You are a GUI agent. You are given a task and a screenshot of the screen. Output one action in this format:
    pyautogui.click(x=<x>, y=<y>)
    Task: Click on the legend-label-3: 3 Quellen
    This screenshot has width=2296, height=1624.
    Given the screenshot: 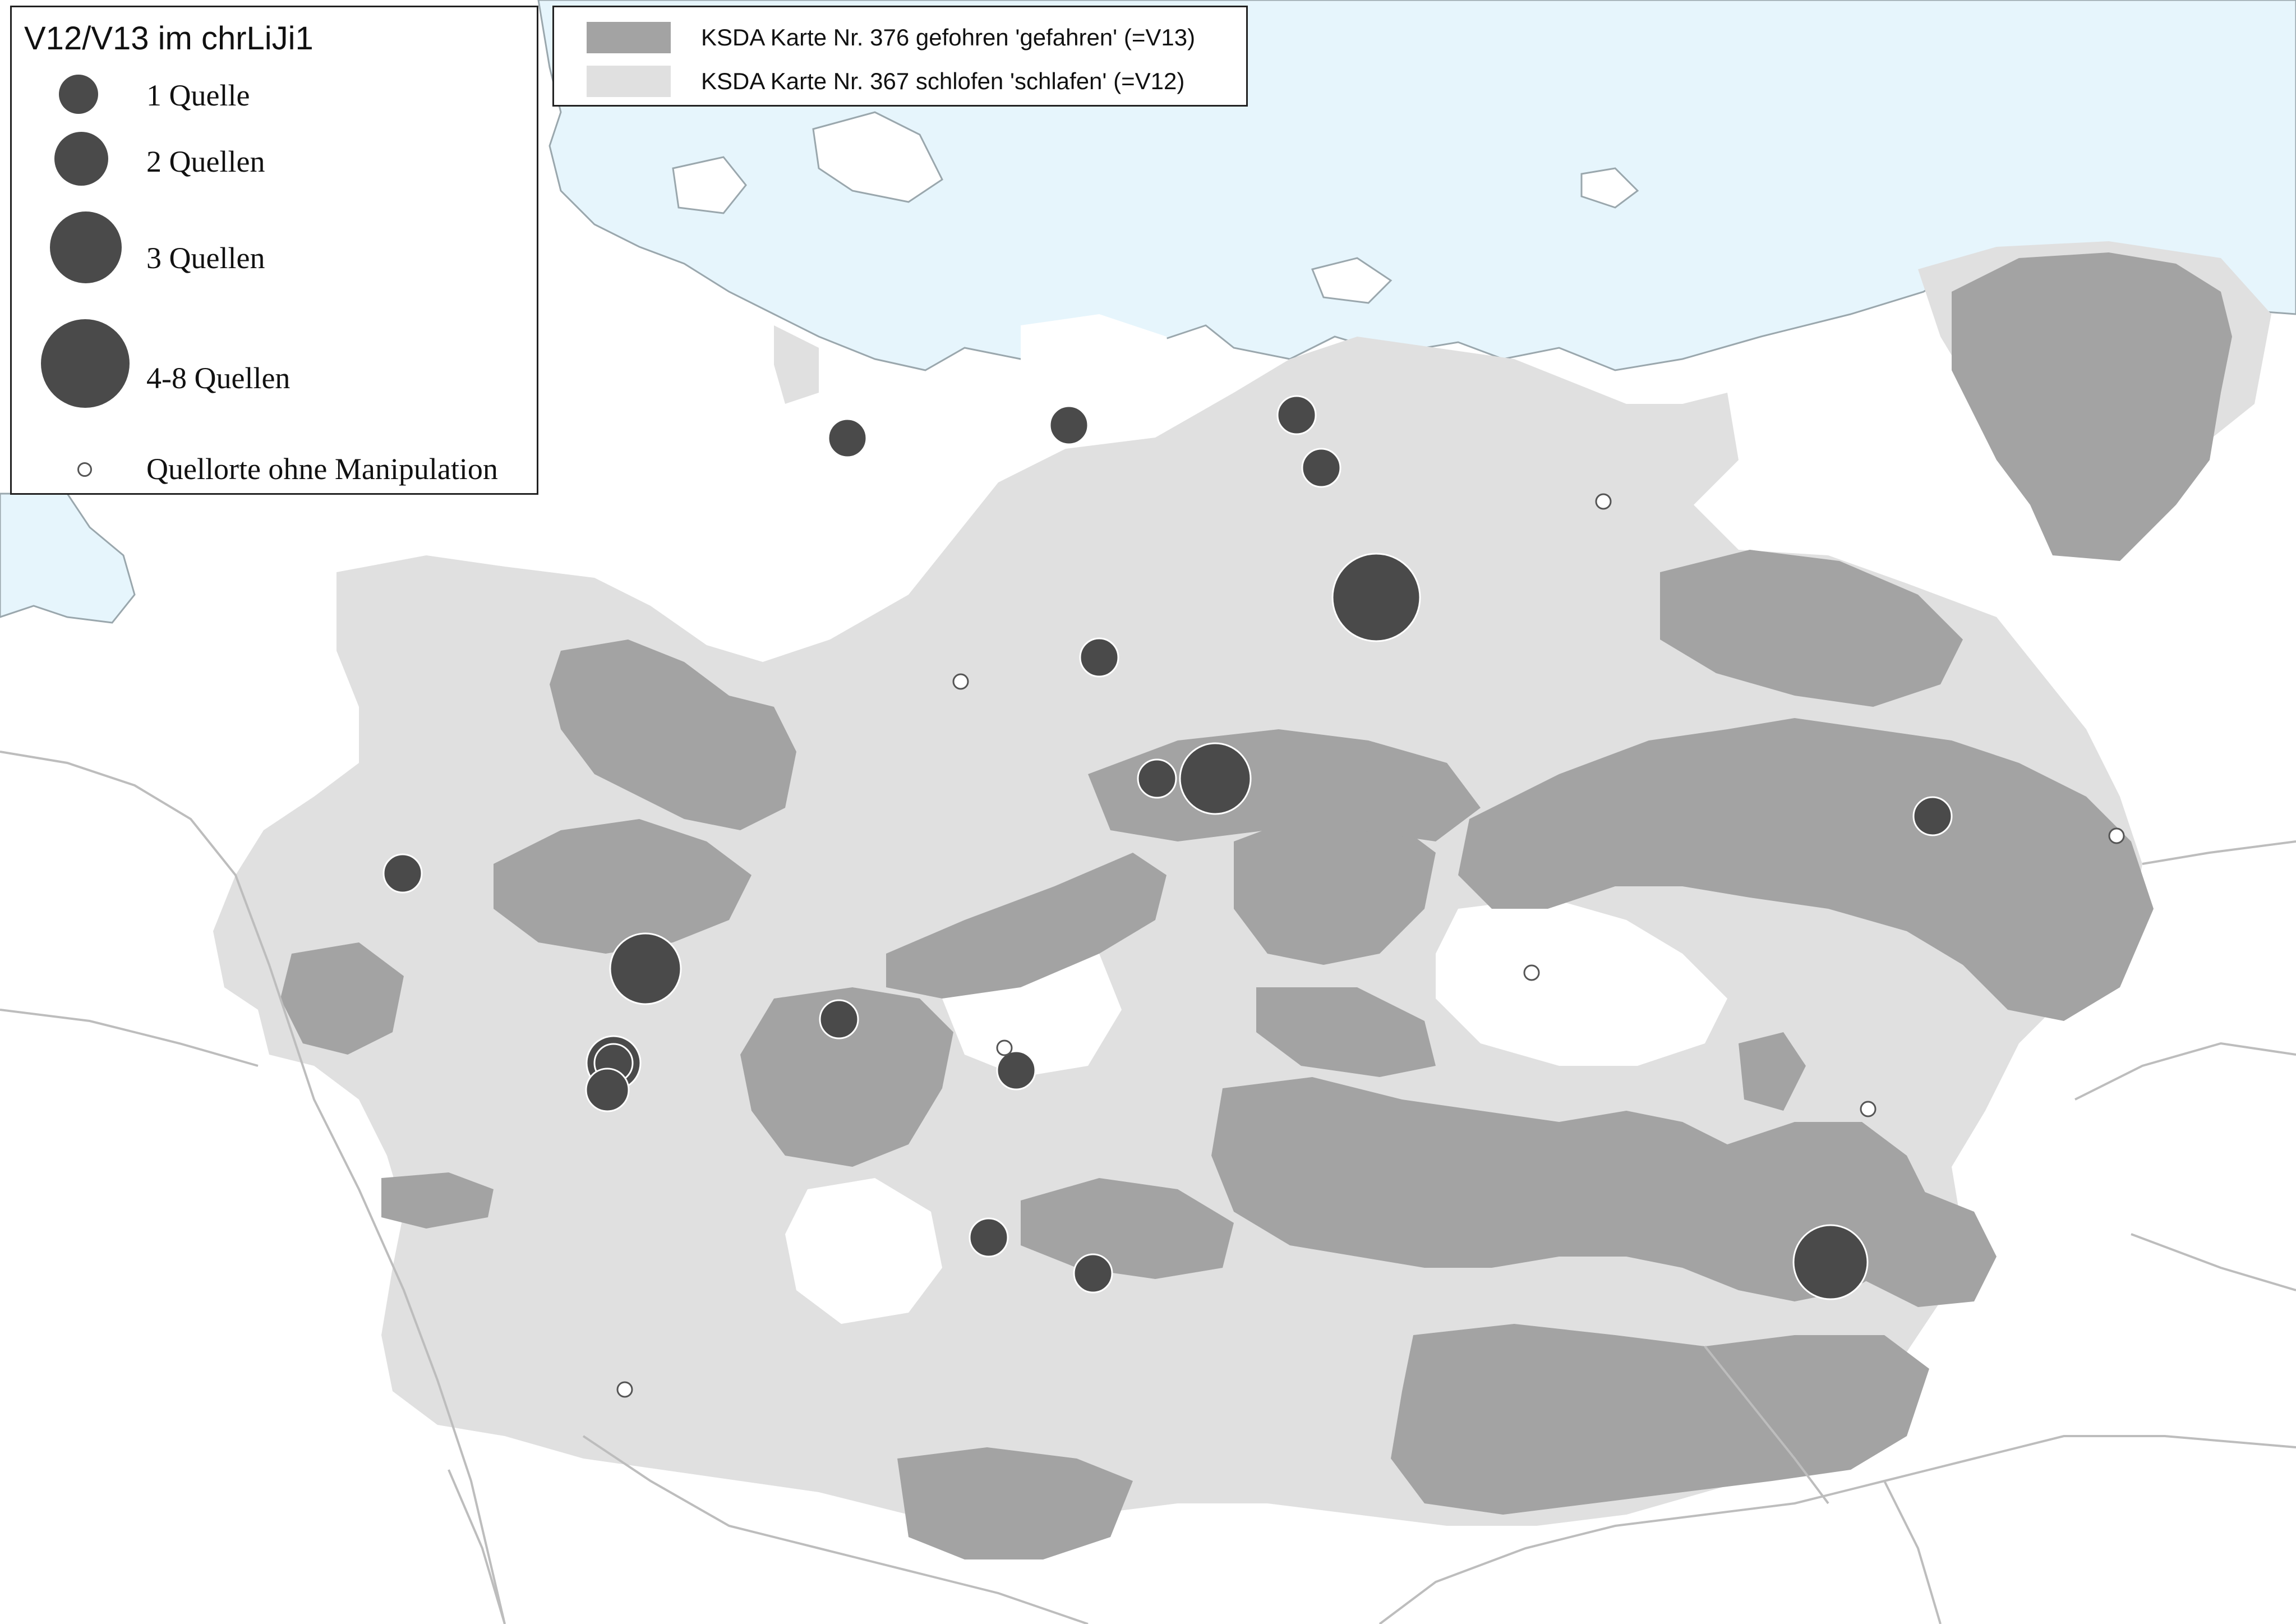 What is the action you would take?
    pyautogui.click(x=205, y=258)
    